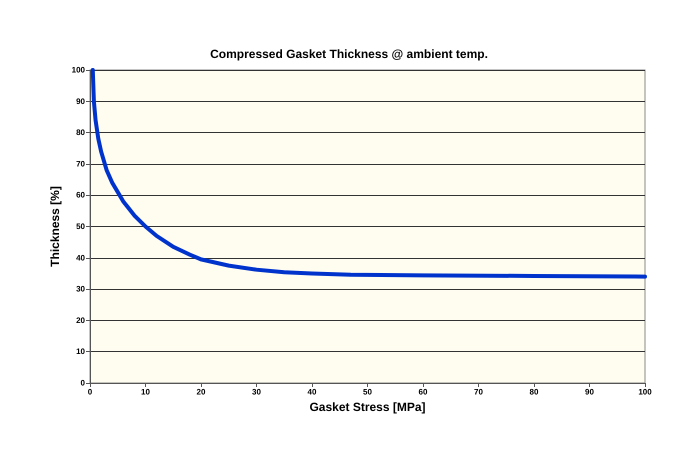 The height and width of the screenshot is (459, 698). What do you see at coordinates (201, 392) in the screenshot?
I see `x-tick-label: 20` at bounding box center [201, 392].